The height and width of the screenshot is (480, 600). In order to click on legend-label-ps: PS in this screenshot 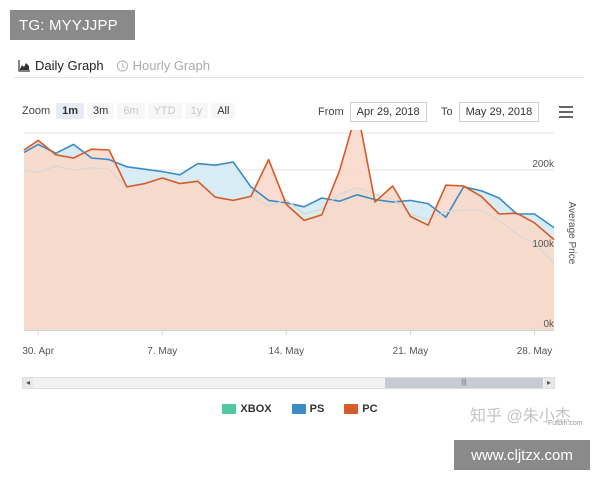, I will do `click(317, 409)`.